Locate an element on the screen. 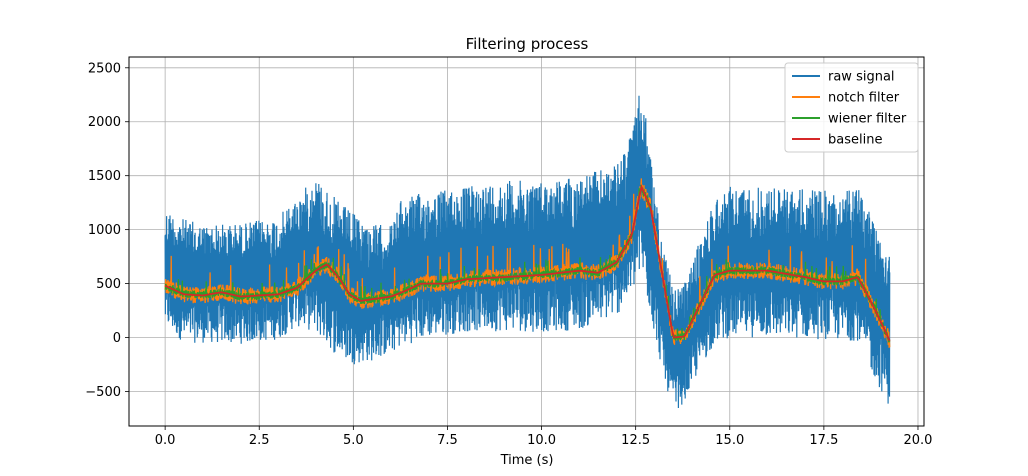  legend-label: wiener filter is located at coordinates (867, 119).